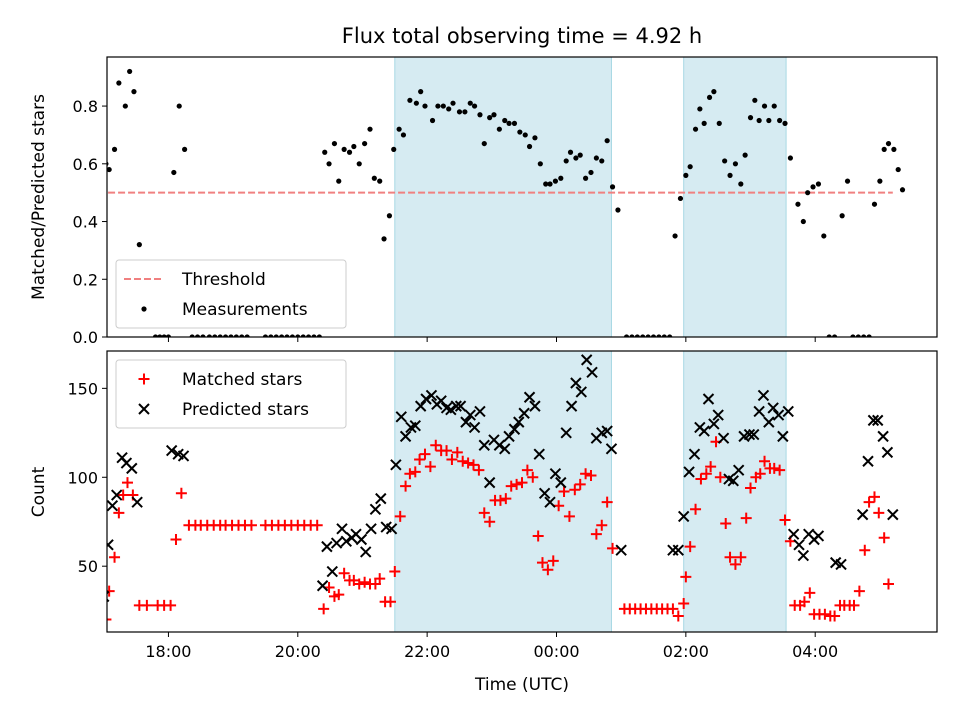 Image resolution: width=960 pixels, height=720 pixels. Describe the element at coordinates (556, 651) in the screenshot. I see `x-tick-label: 00:00` at that location.